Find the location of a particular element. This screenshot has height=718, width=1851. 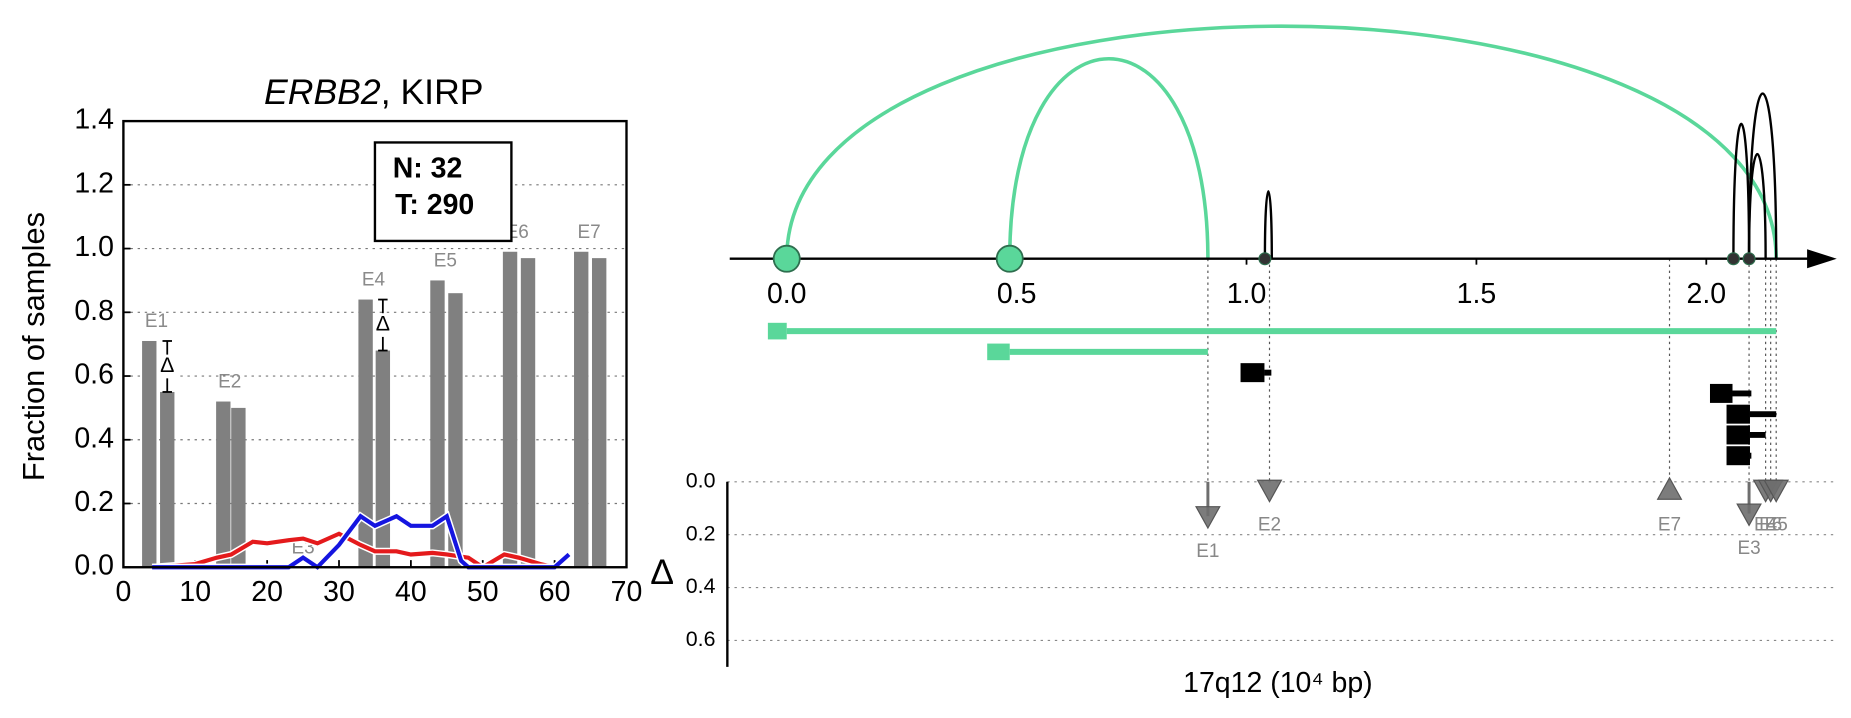

x-tick-label: 1.5 is located at coordinates (1477, 294).